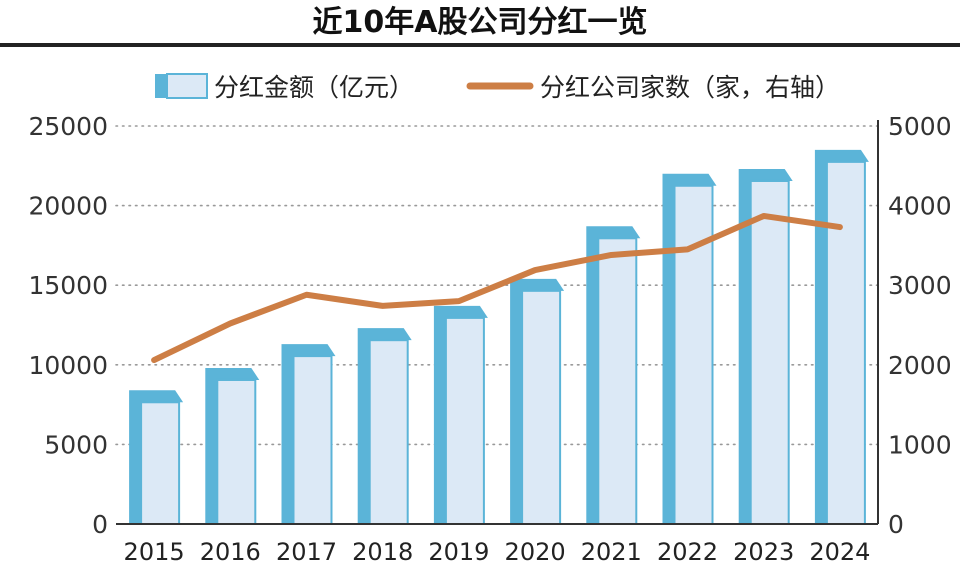 This screenshot has width=960, height=567. Describe the element at coordinates (181, 86) in the screenshot. I see `legend-bar-swatch` at that location.